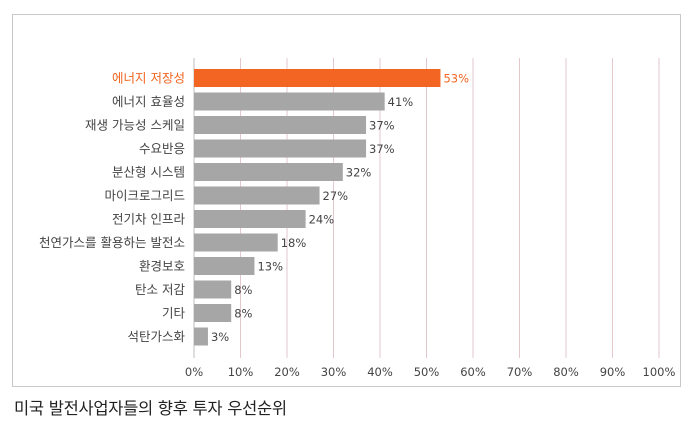 This screenshot has height=434, width=694. Describe the element at coordinates (148, 78) in the screenshot. I see `category-label: 에너지 저장성` at that location.